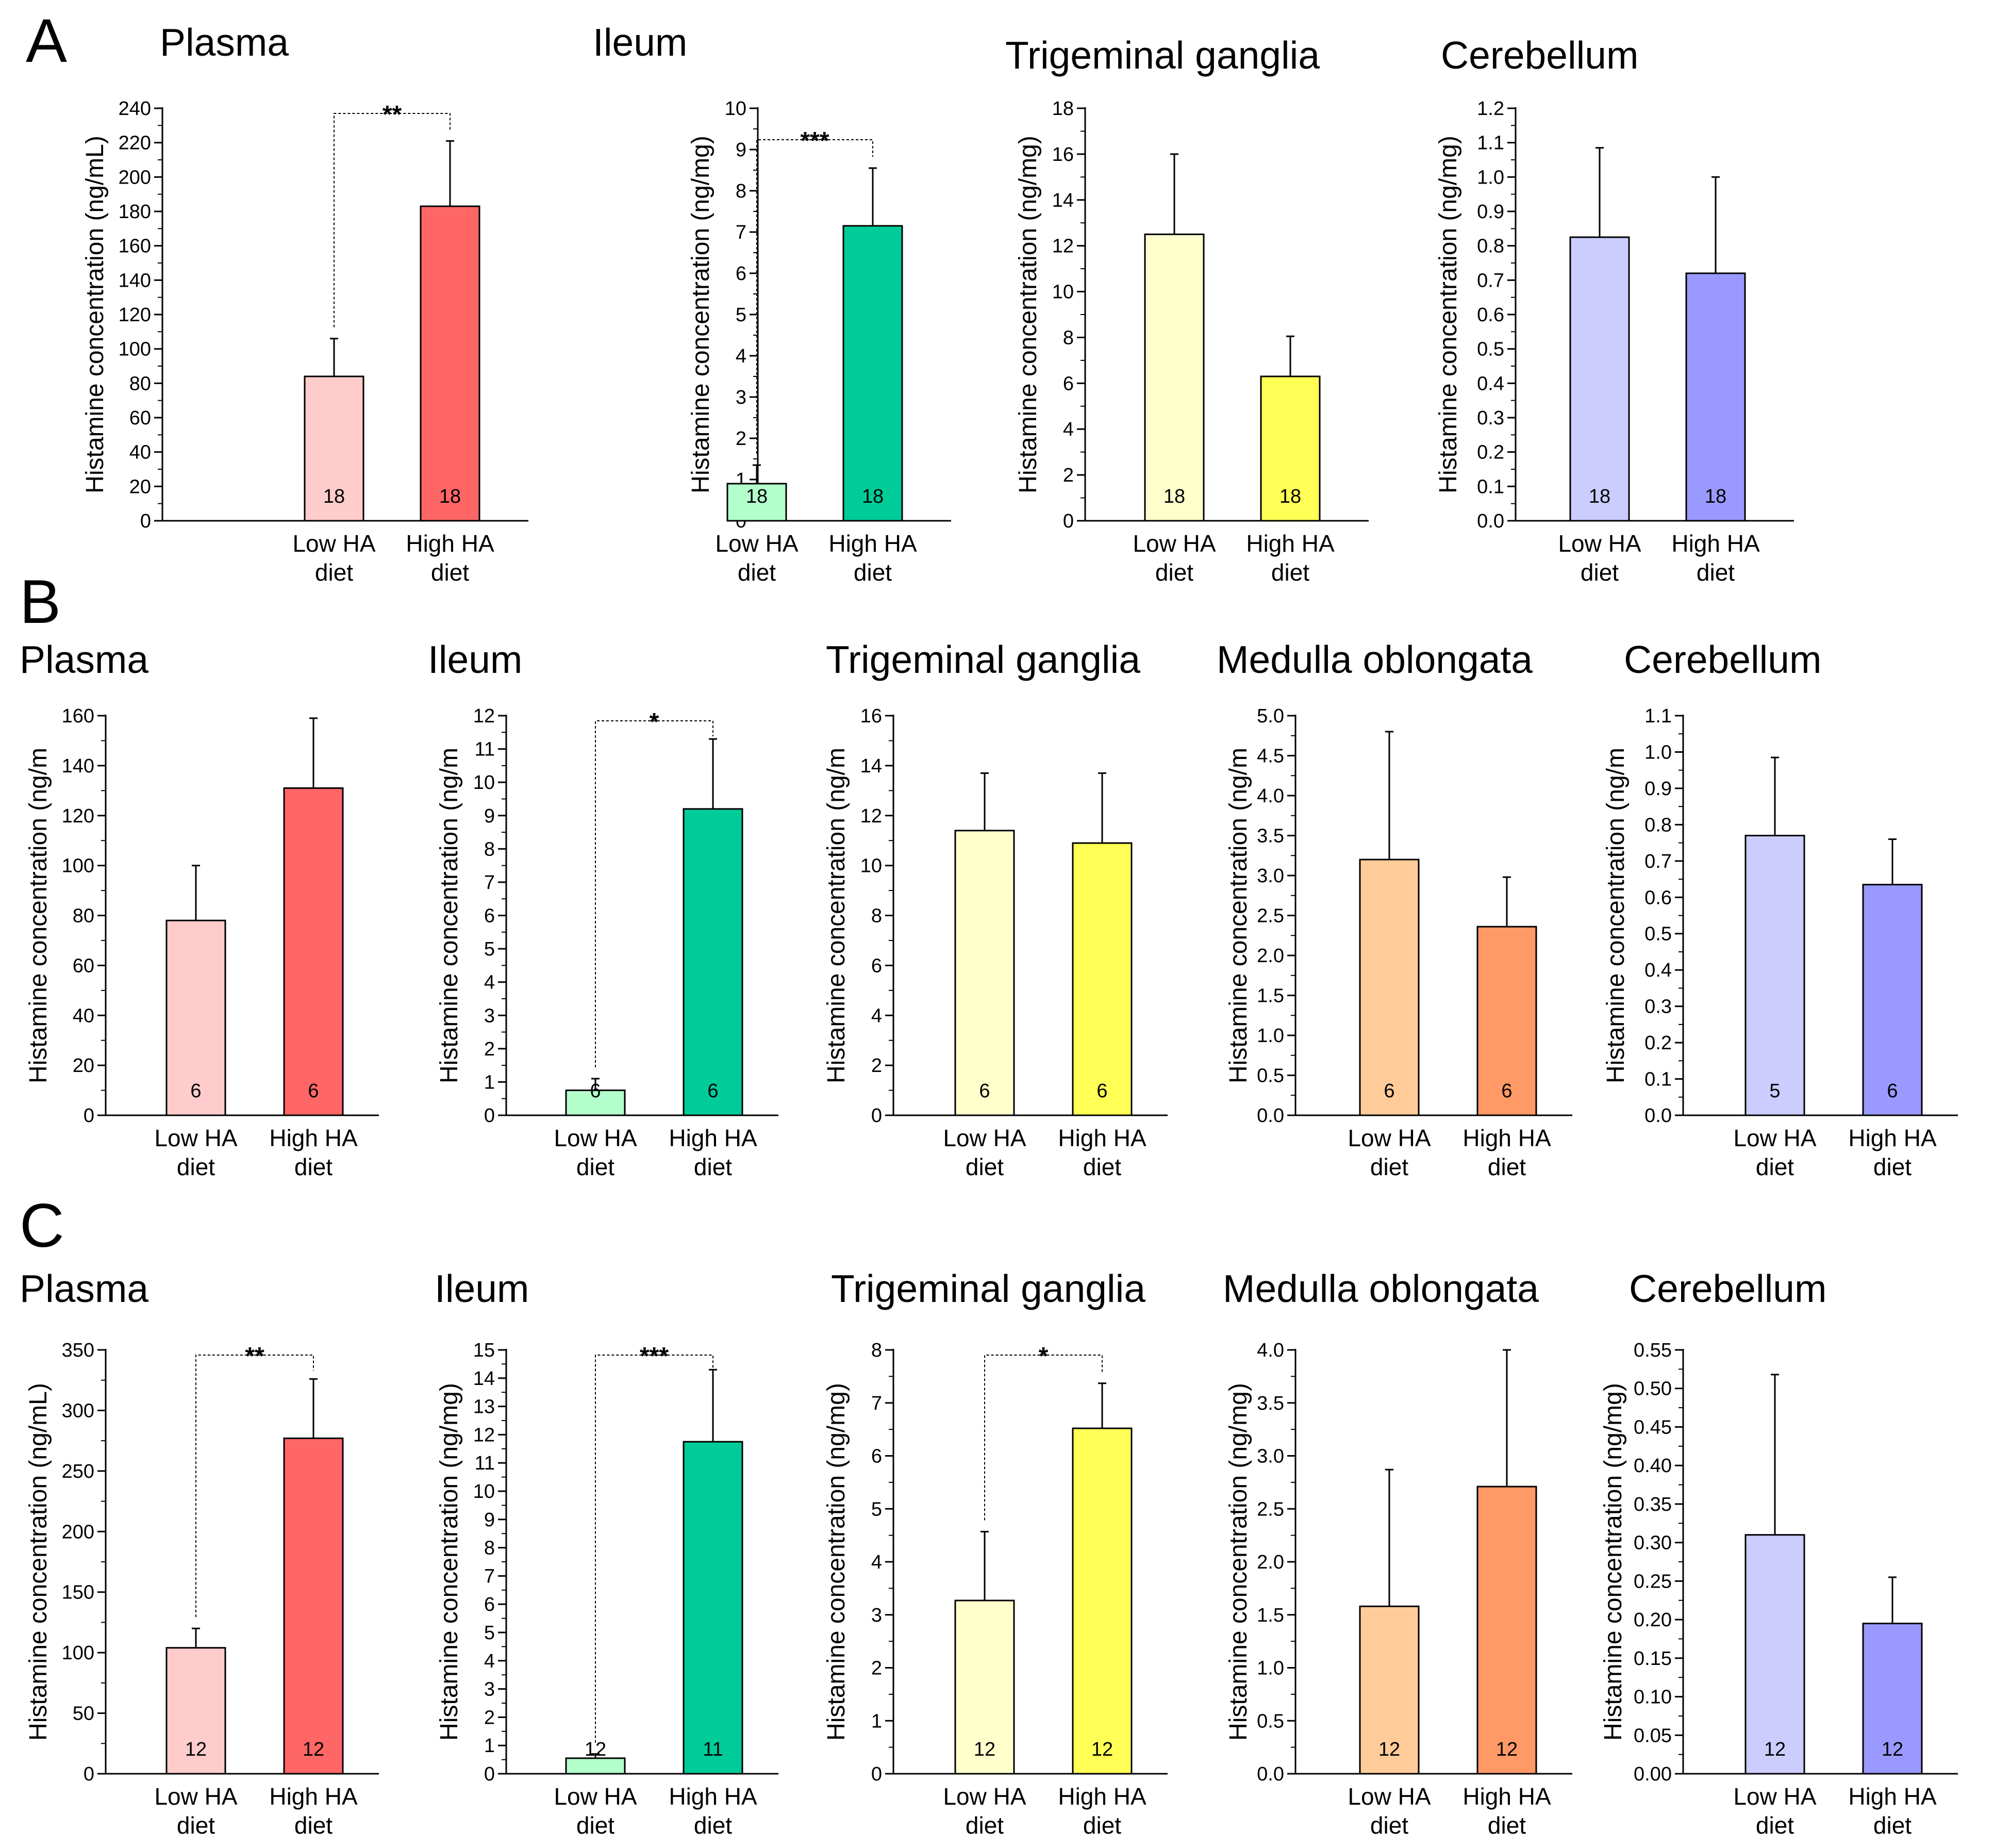 Image resolution: width=2011 pixels, height=1848 pixels. I want to click on y-tick-label: 3.5, so click(1270, 1403).